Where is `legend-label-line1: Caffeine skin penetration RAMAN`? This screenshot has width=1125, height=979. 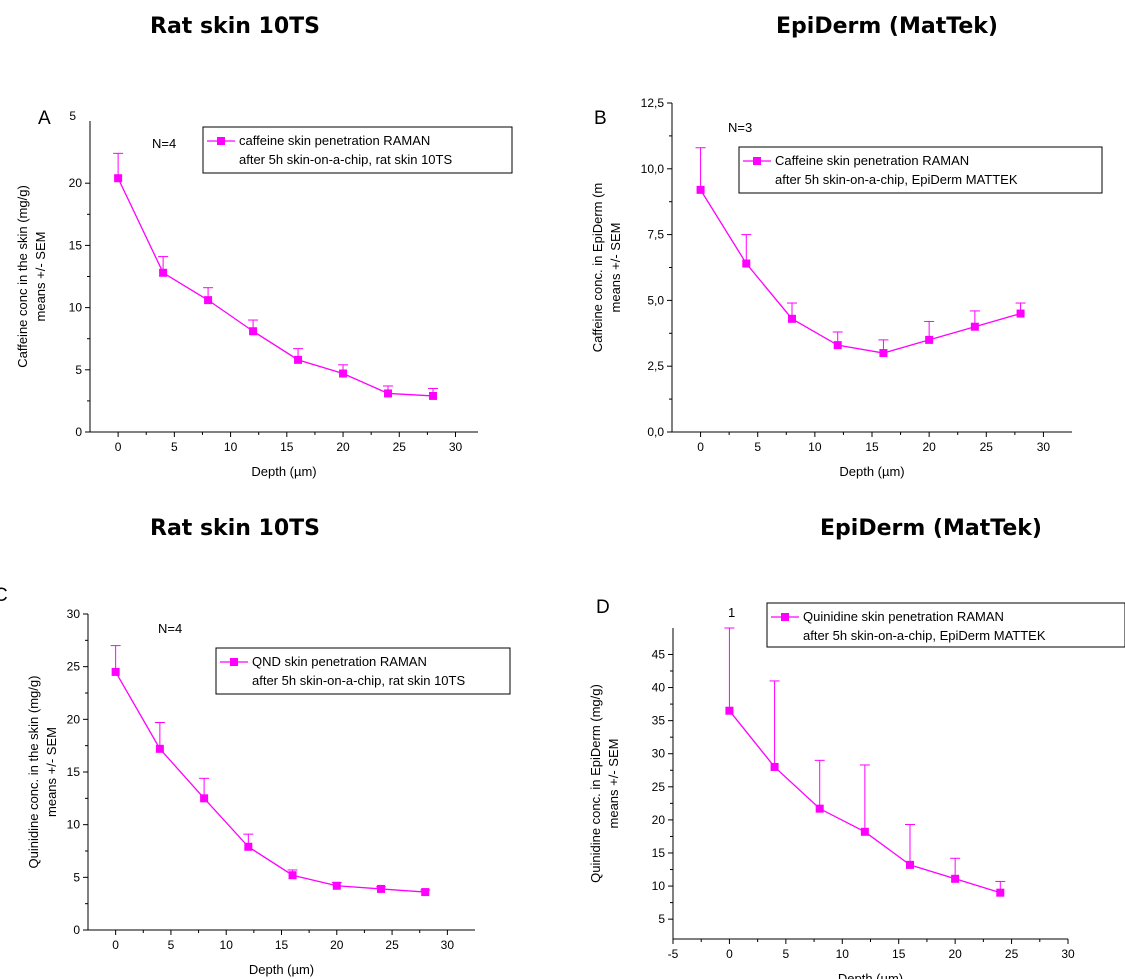
legend-label-line1: Caffeine skin penetration RAMAN is located at coordinates (872, 160).